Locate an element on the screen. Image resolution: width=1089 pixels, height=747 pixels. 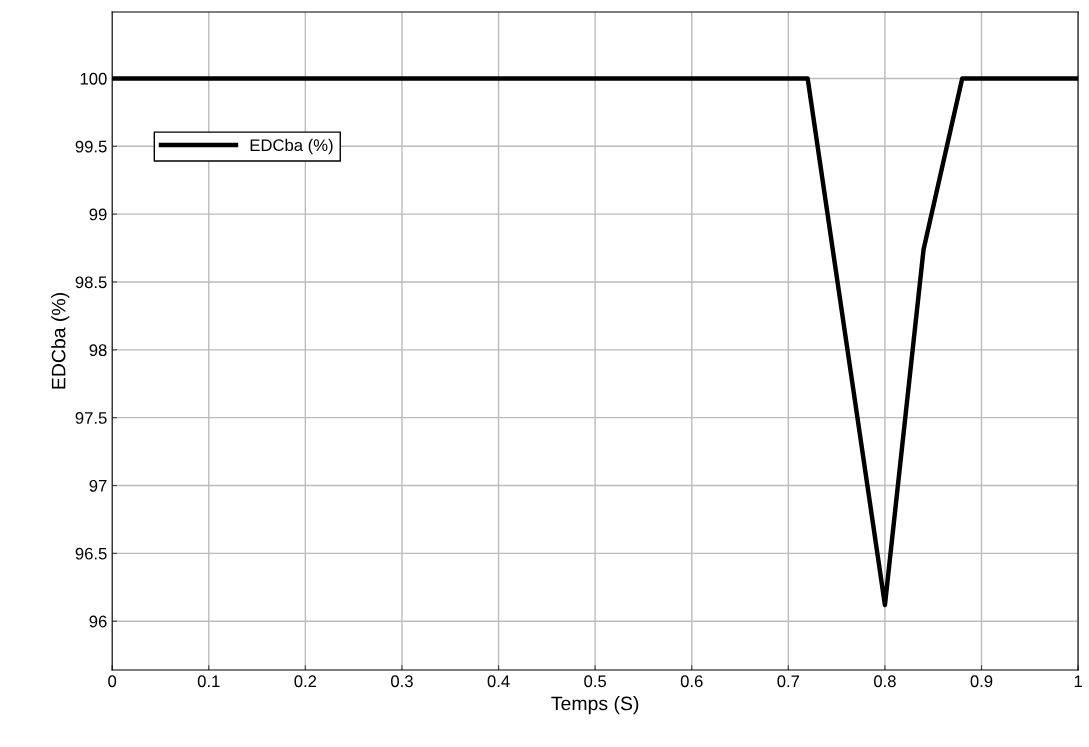
y-tick-label: 100 is located at coordinates (93, 78).